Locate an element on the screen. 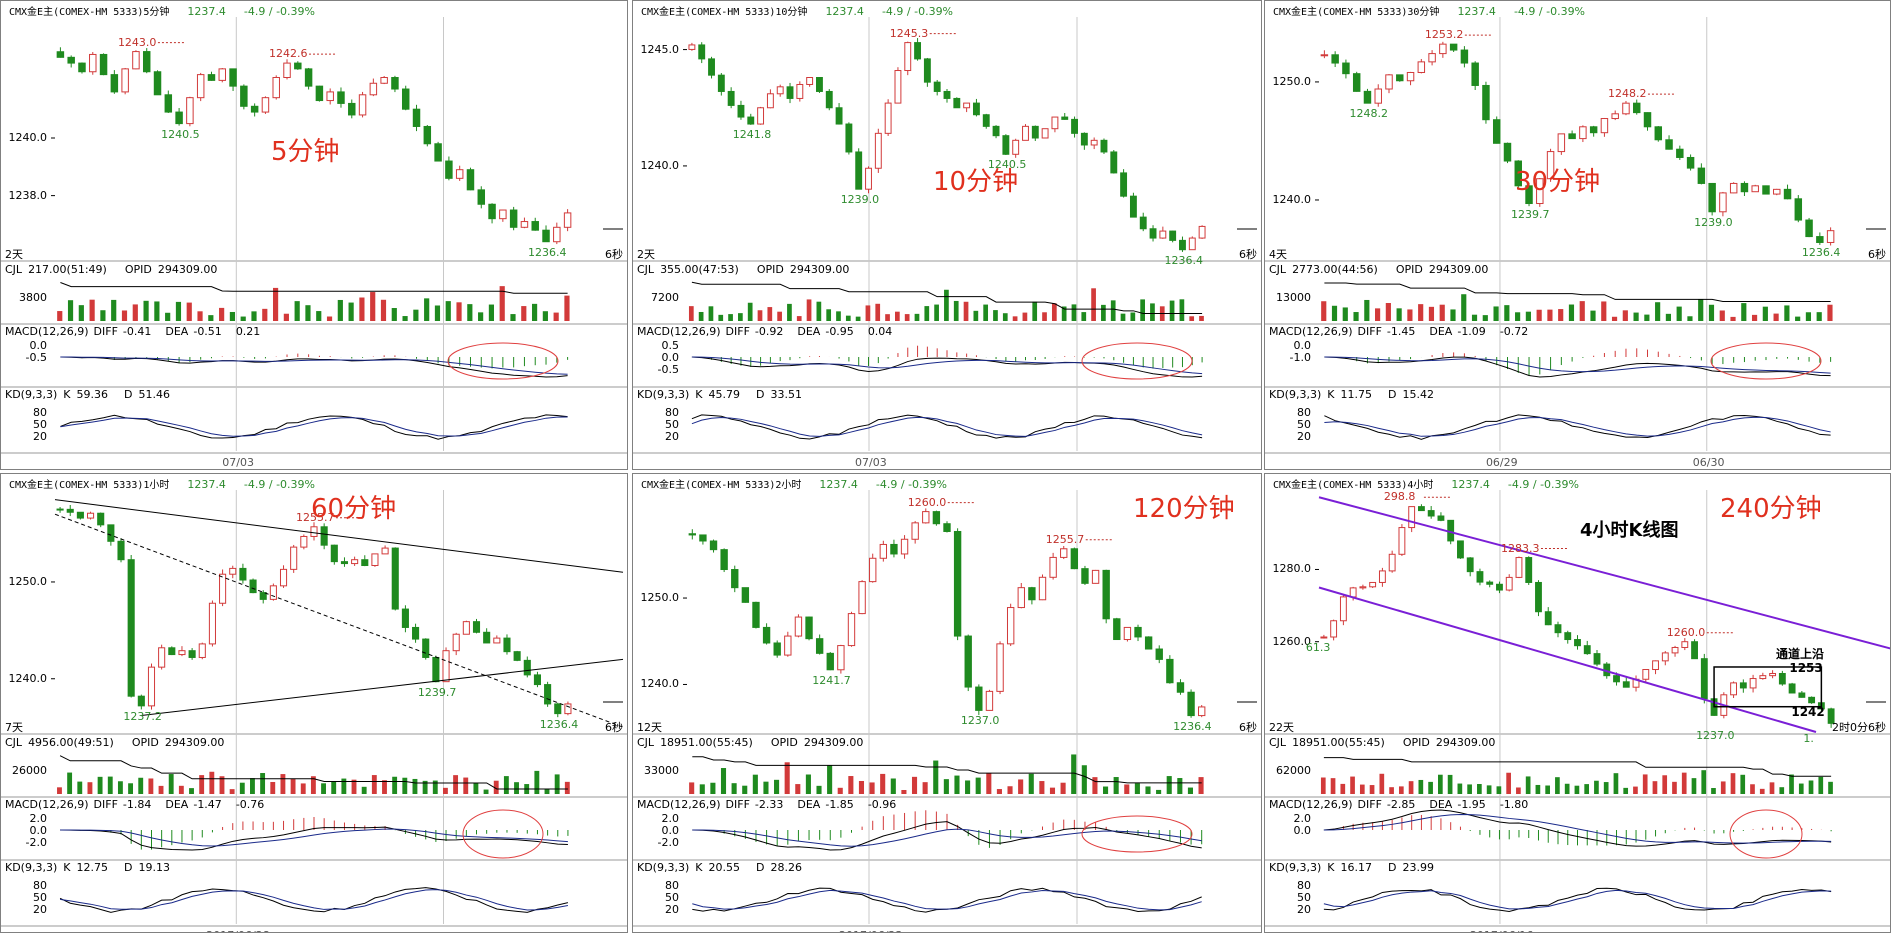 The height and width of the screenshot is (933, 1891). candles is located at coordinates (314, 611).